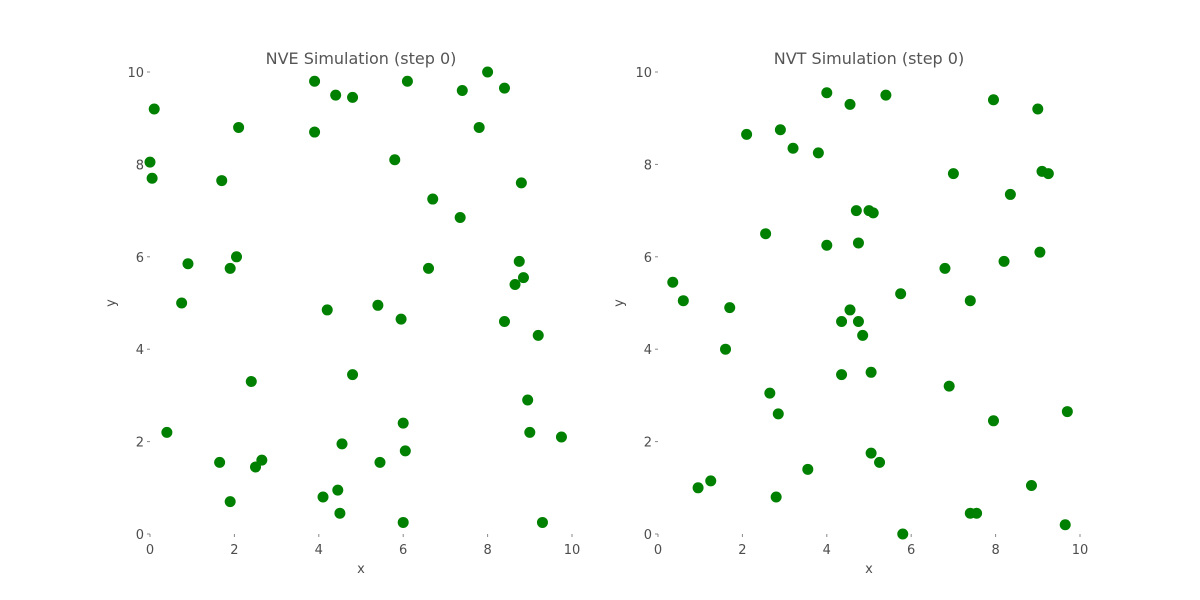 The image size is (1200, 600). I want to click on chart-title: NVT Simulation (step 0), so click(869, 58).